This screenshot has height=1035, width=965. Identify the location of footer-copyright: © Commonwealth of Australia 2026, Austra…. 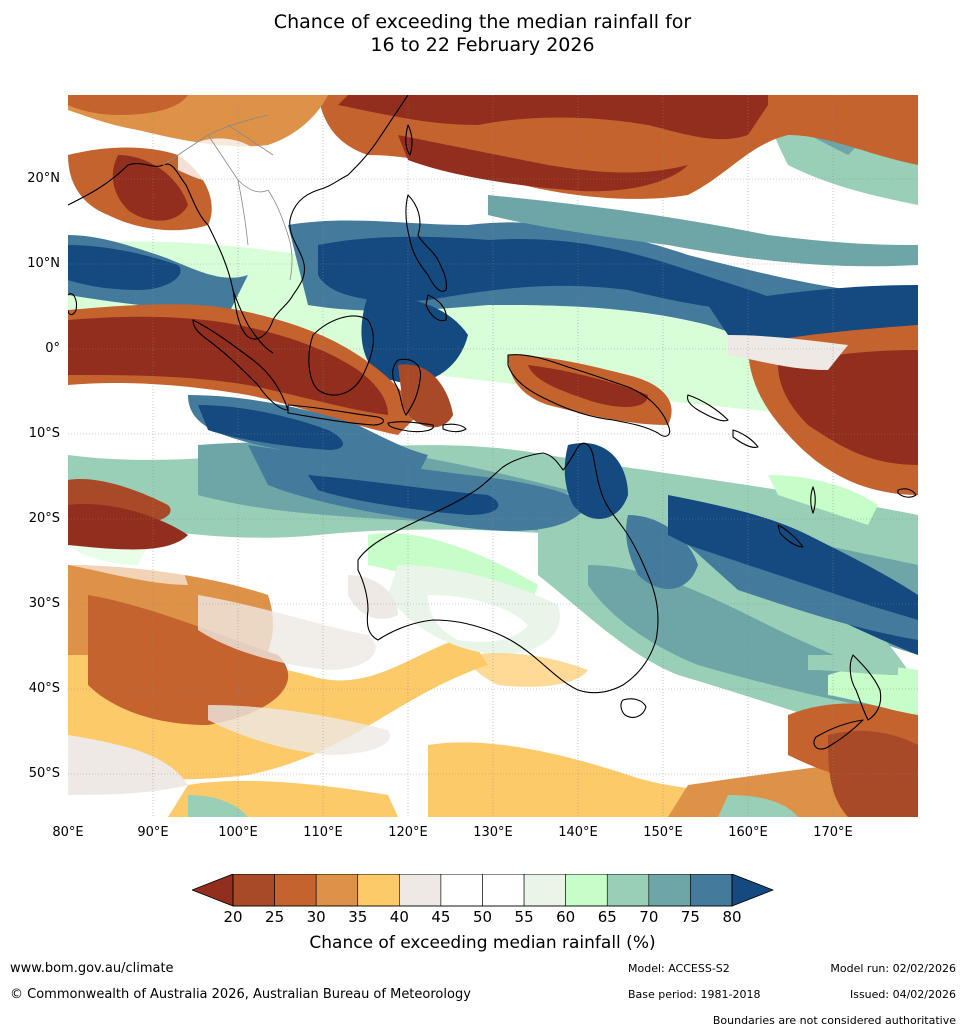
(240, 994).